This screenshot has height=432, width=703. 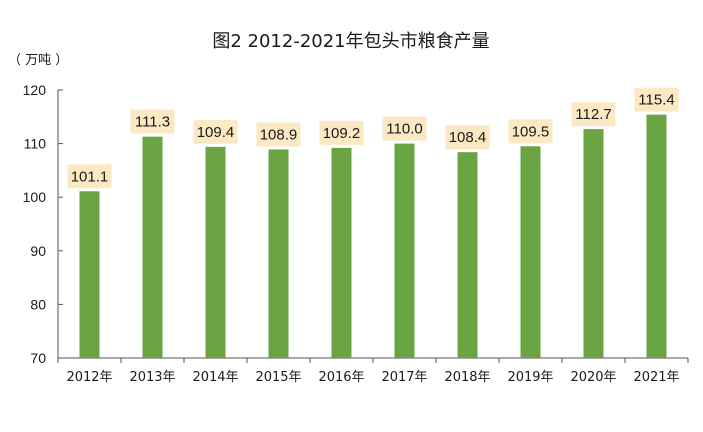 I want to click on x-tick-label: 2015年, so click(x=278, y=377).